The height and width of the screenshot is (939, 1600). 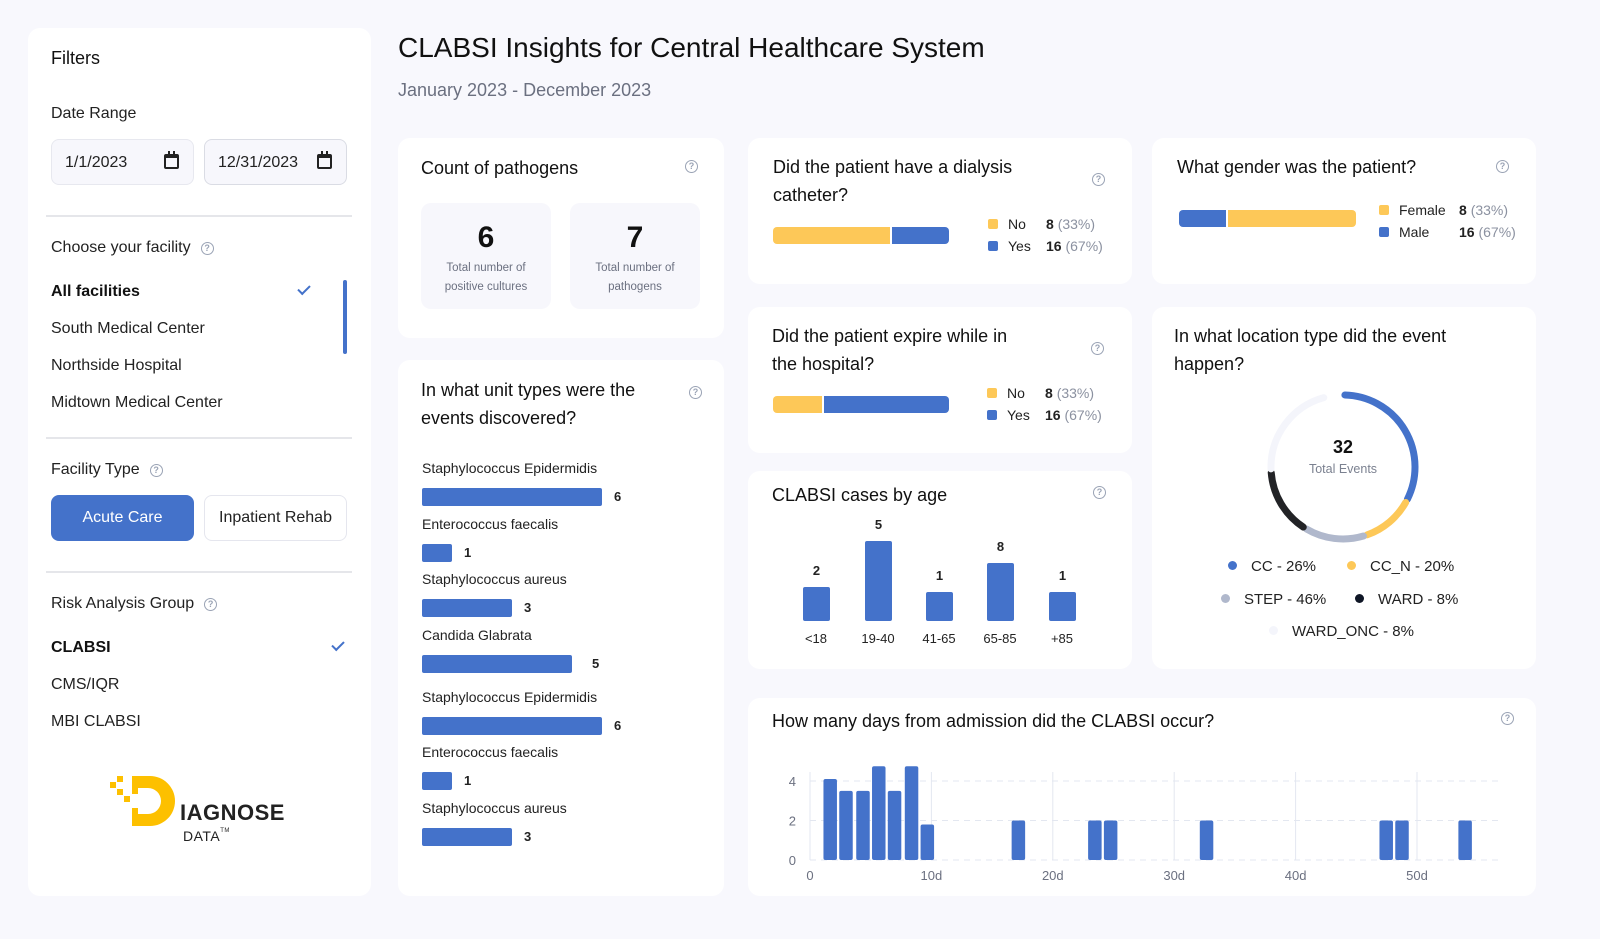 I want to click on donut-slice-ward-onc, so click(x=1297, y=433).